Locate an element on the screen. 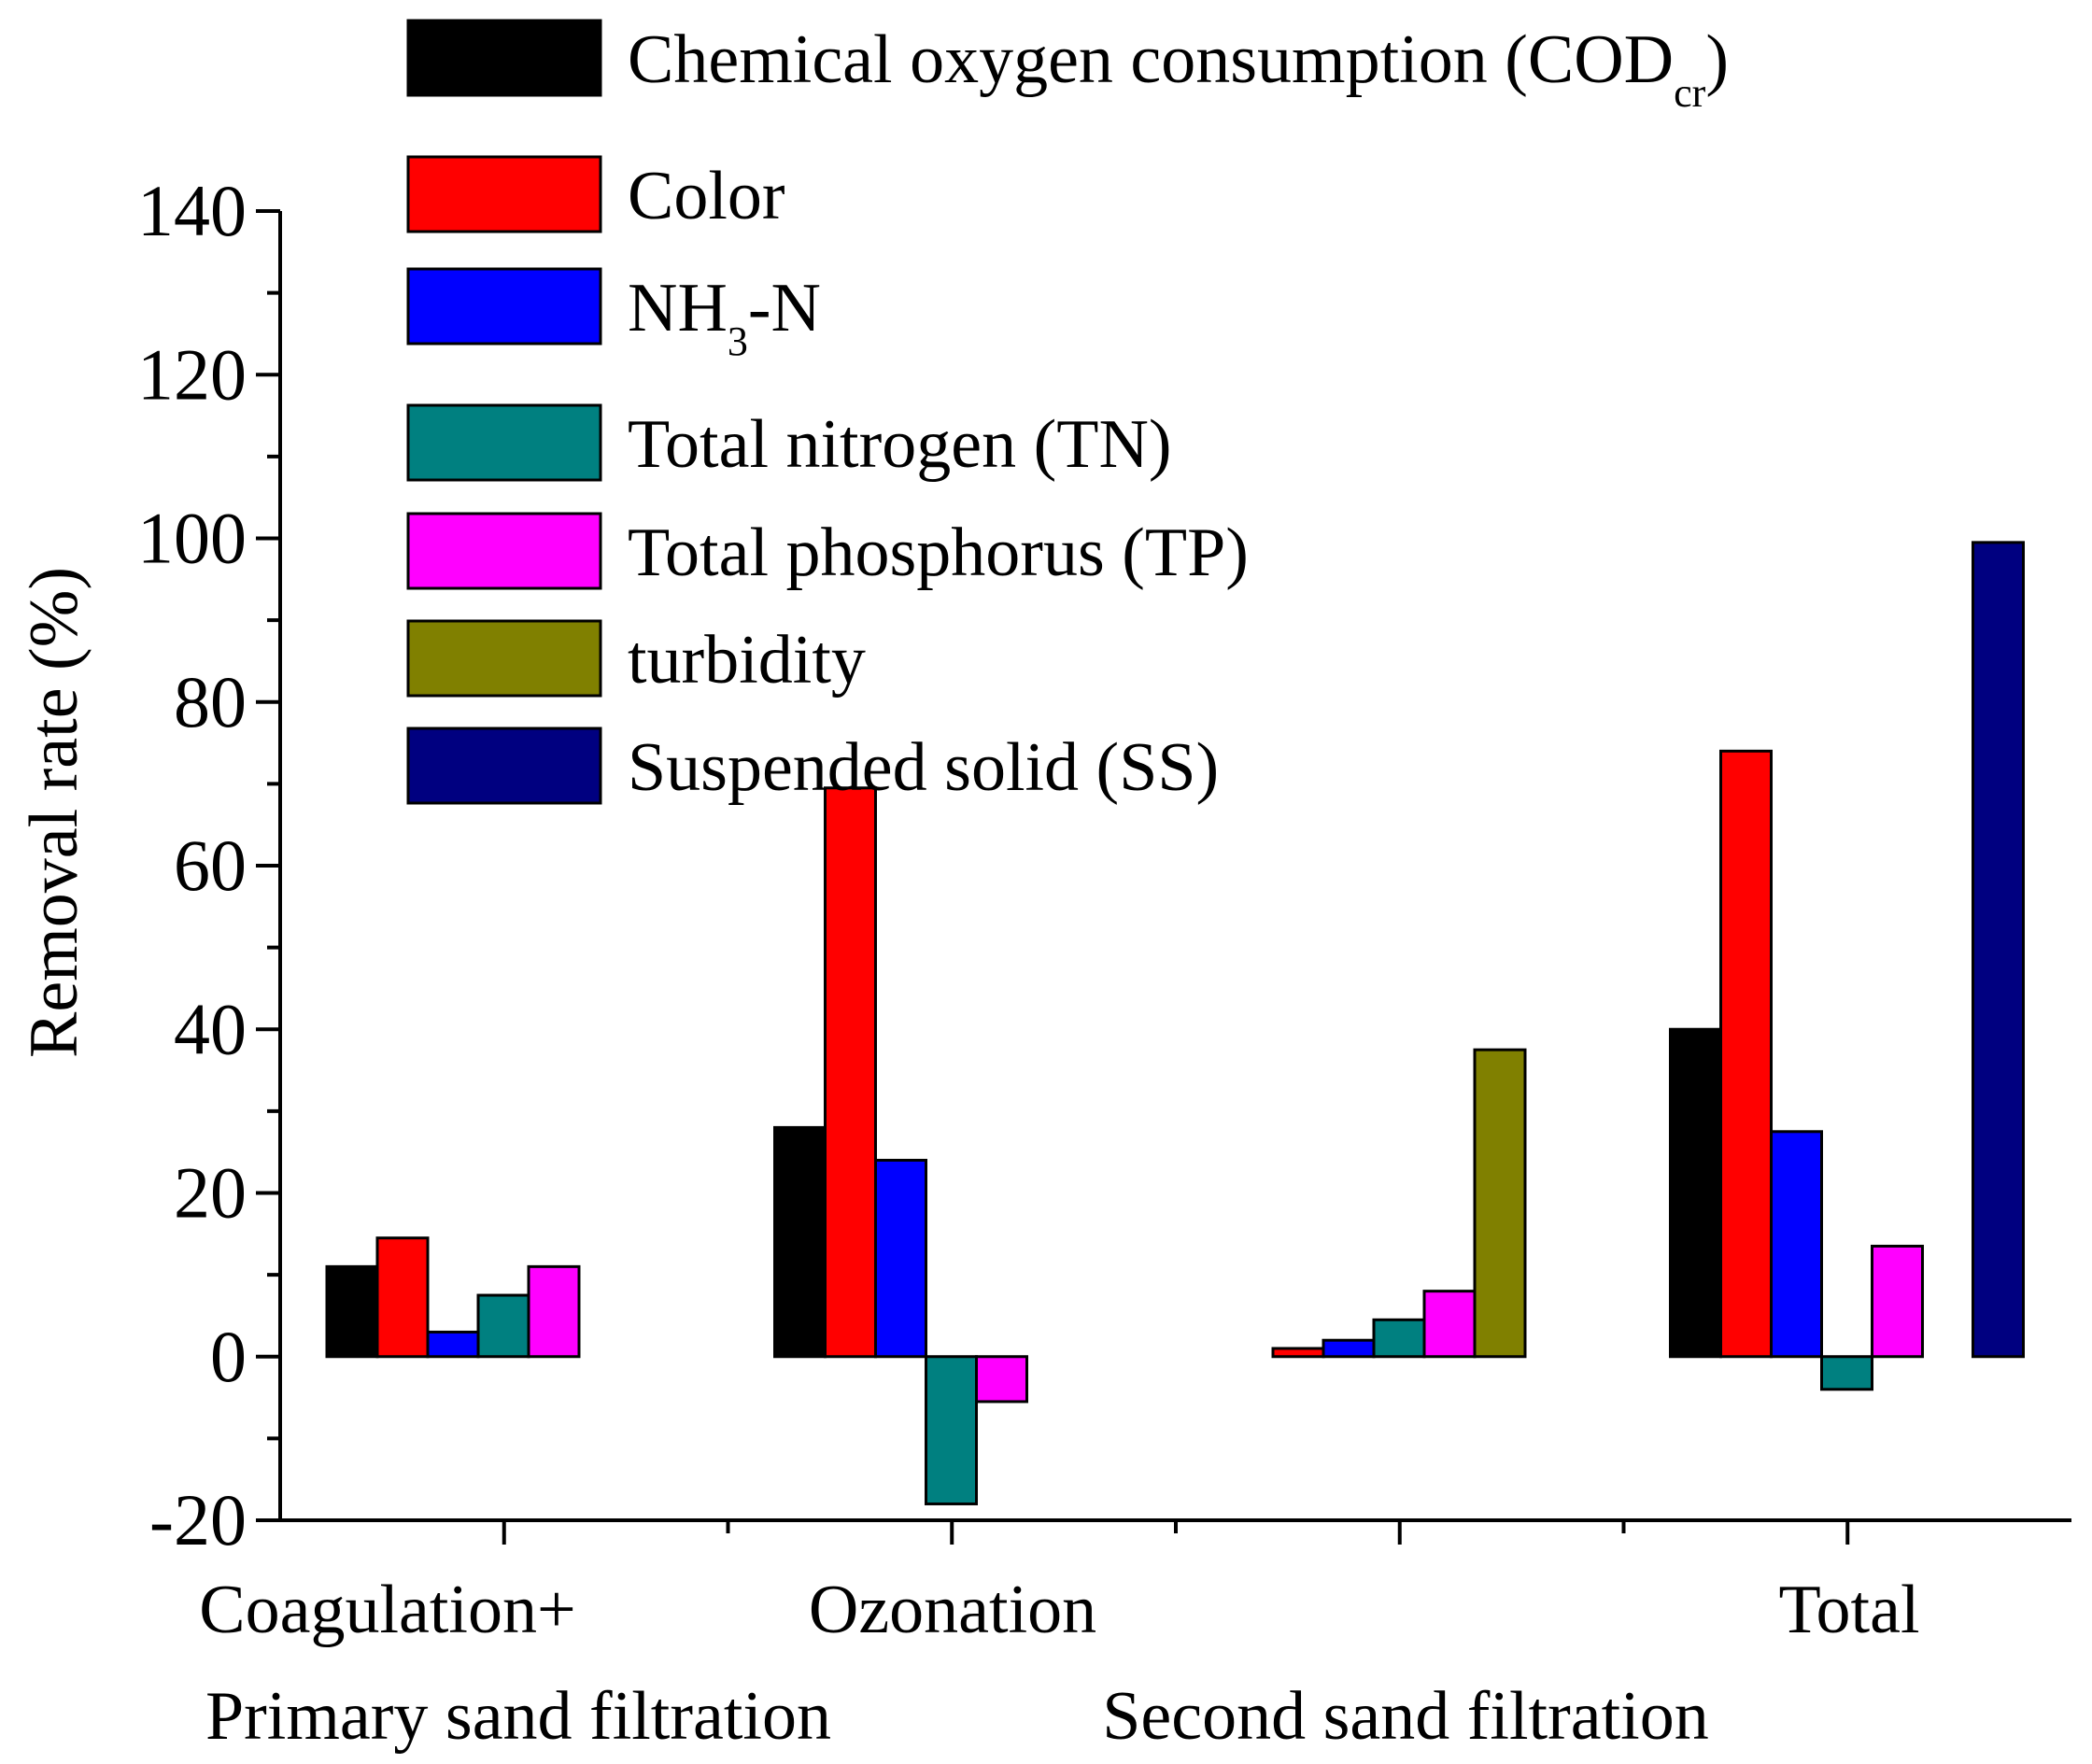 The height and width of the screenshot is (1764, 2092). category-label: Second sand filtration is located at coordinates (1405, 1717).